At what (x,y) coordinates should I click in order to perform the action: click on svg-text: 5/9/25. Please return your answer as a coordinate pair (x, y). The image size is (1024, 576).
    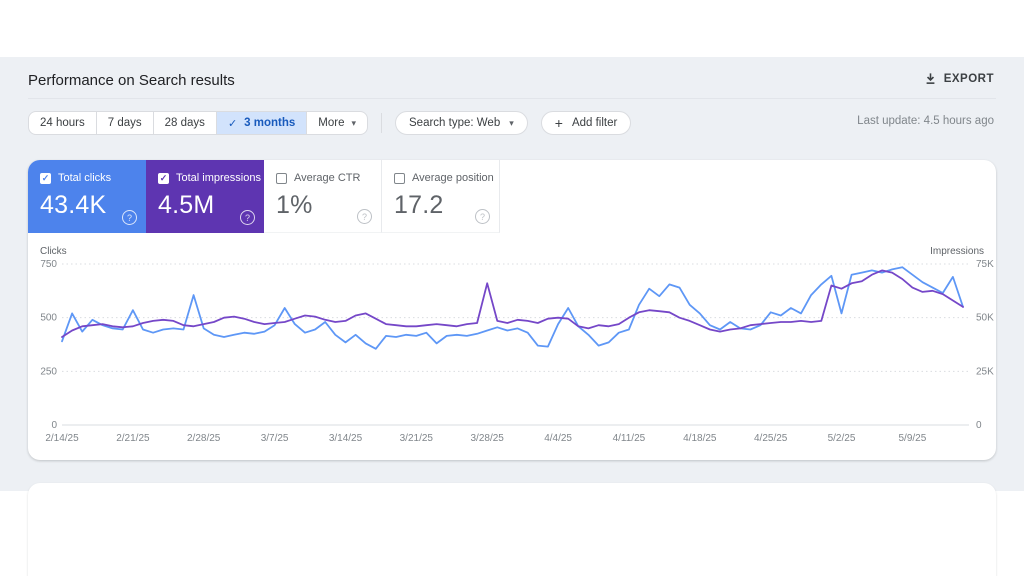
    Looking at the image, I should click on (912, 438).